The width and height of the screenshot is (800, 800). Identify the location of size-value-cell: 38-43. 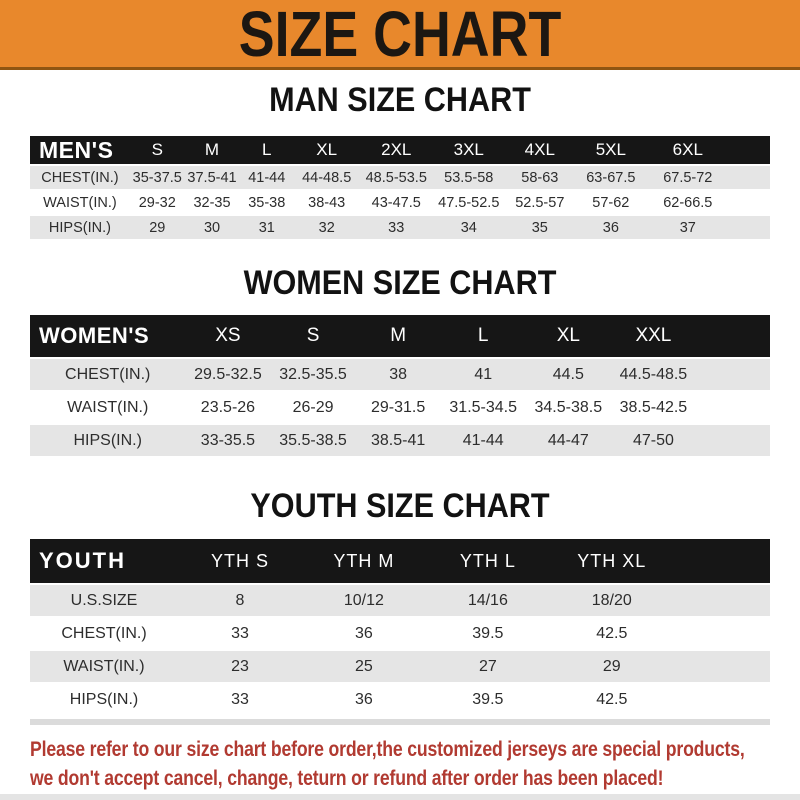
(327, 202).